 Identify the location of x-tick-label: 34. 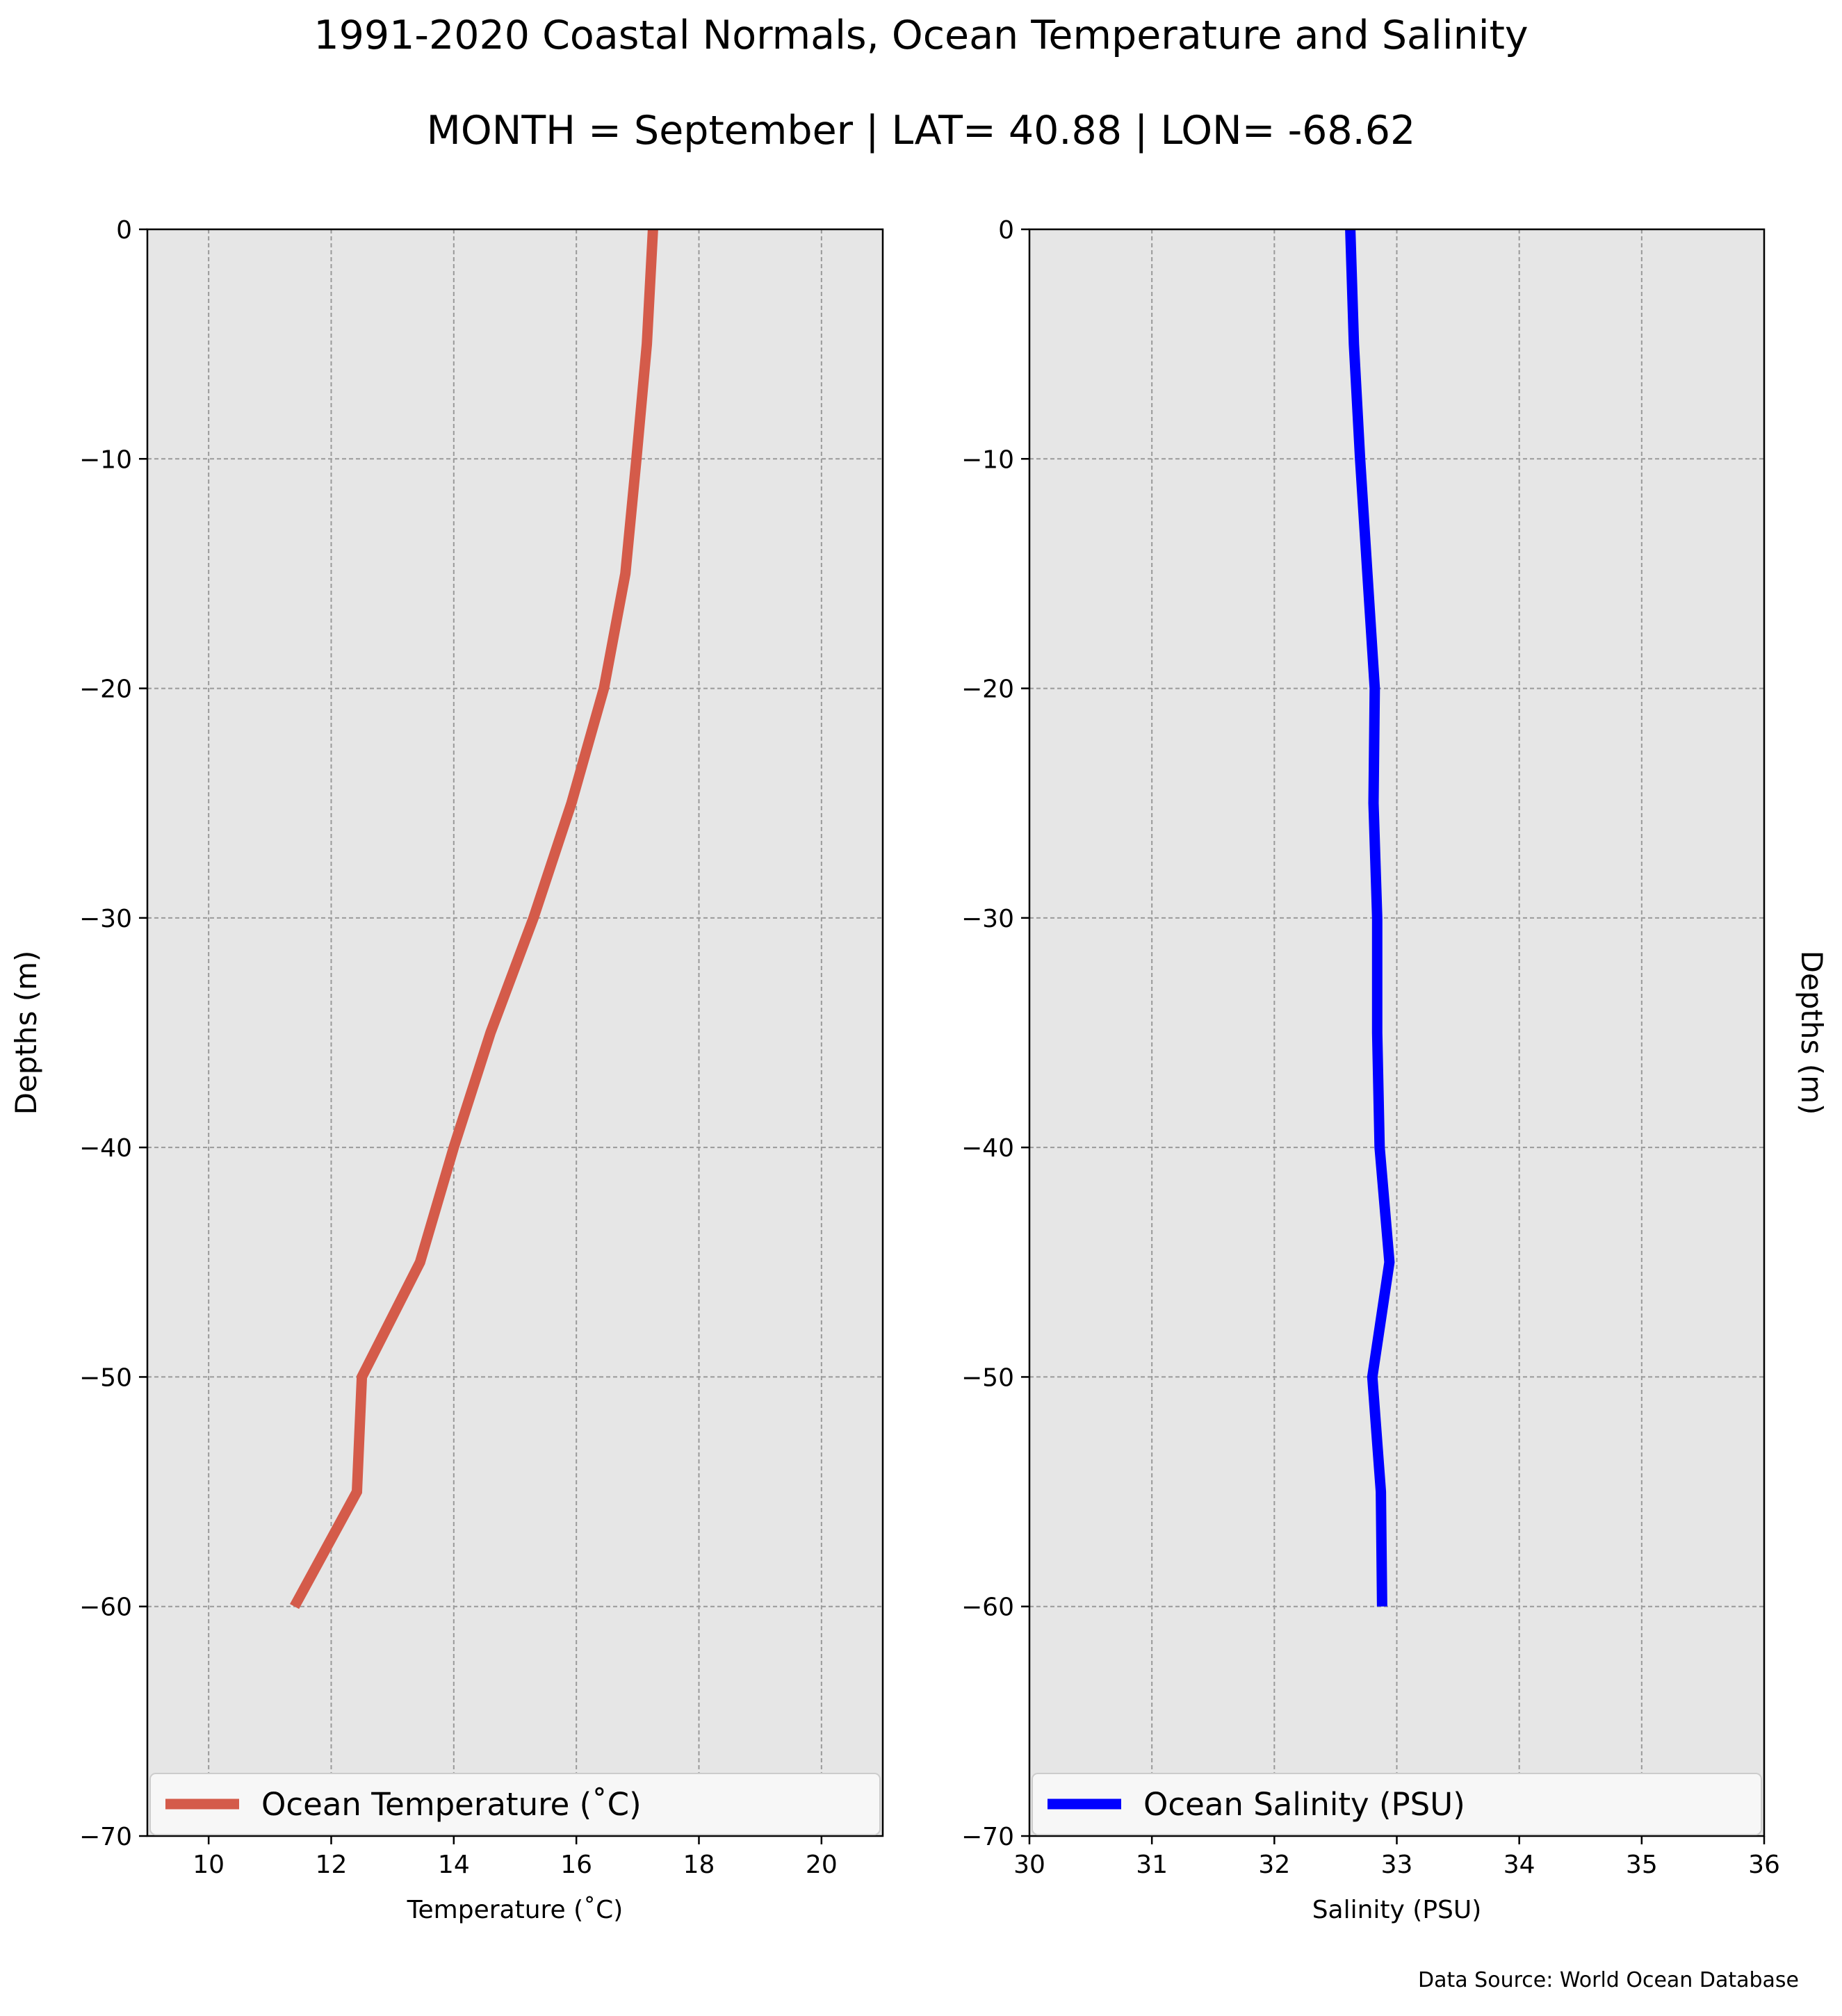
(1519, 1865).